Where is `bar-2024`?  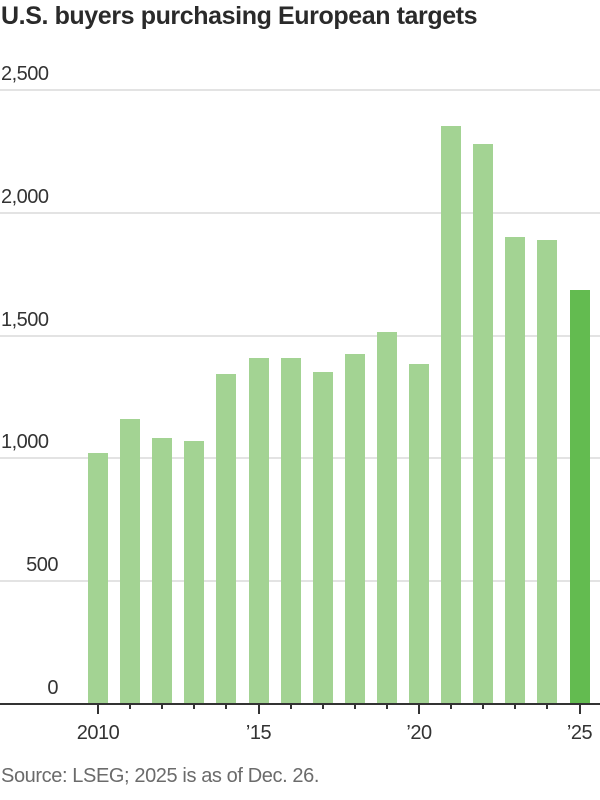 bar-2024 is located at coordinates (547, 471).